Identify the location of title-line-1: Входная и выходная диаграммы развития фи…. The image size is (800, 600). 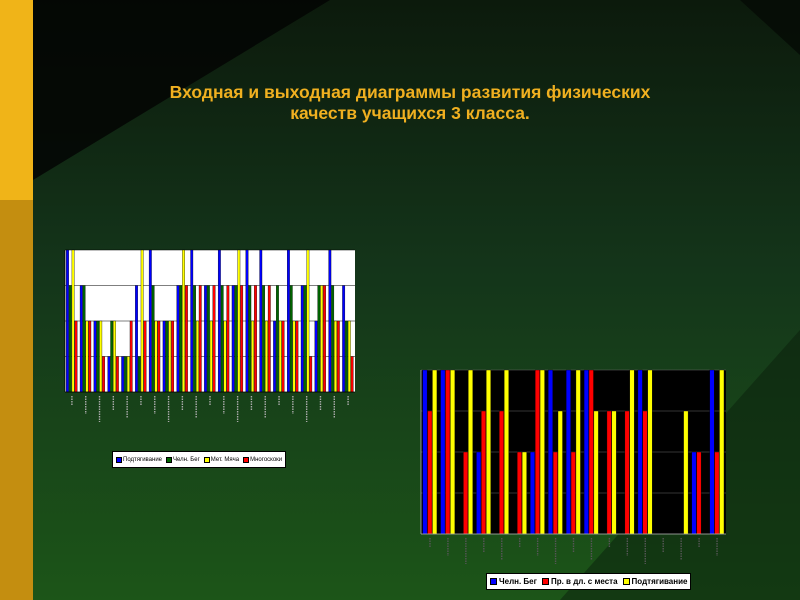
(410, 92).